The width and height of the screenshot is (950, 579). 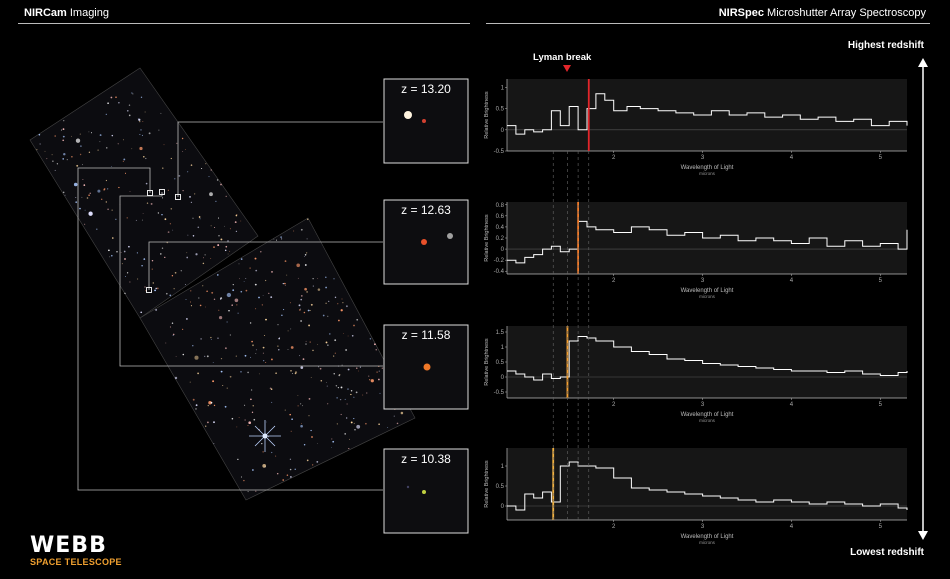 I want to click on logo-subtitle: SPACE TELESCOPE, so click(x=76, y=562).